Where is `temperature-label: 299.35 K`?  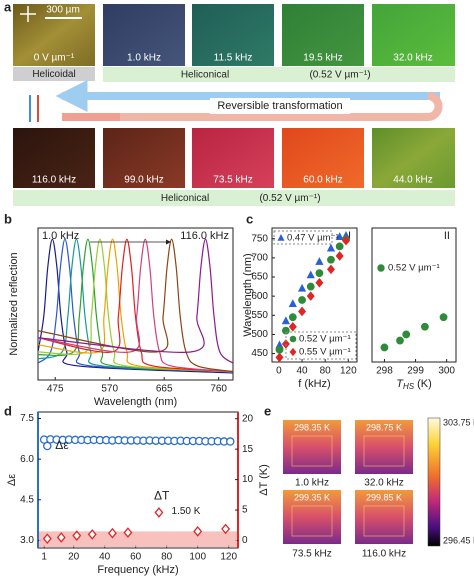 temperature-label: 299.35 K is located at coordinates (312, 497).